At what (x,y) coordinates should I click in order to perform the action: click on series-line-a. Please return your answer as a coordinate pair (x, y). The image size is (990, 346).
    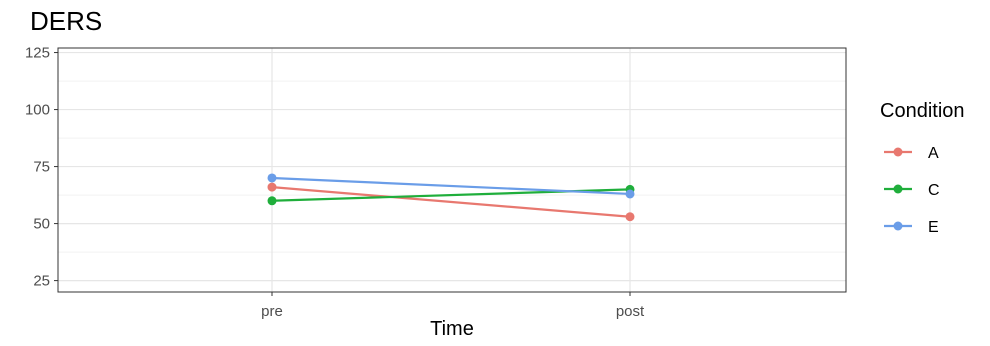
    Looking at the image, I should click on (451, 202).